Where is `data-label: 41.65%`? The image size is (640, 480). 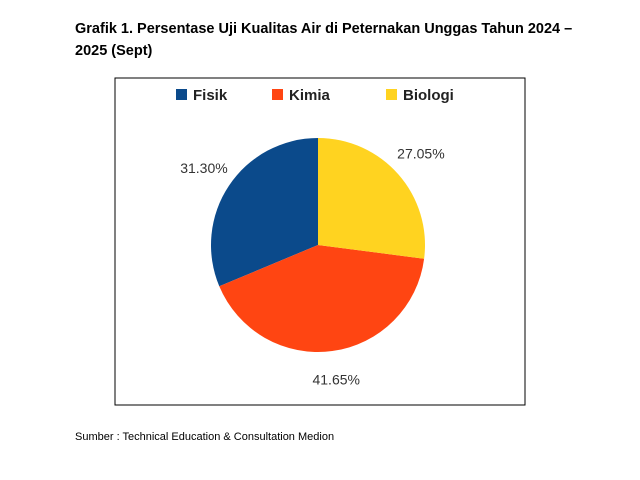 data-label: 41.65% is located at coordinates (335, 379).